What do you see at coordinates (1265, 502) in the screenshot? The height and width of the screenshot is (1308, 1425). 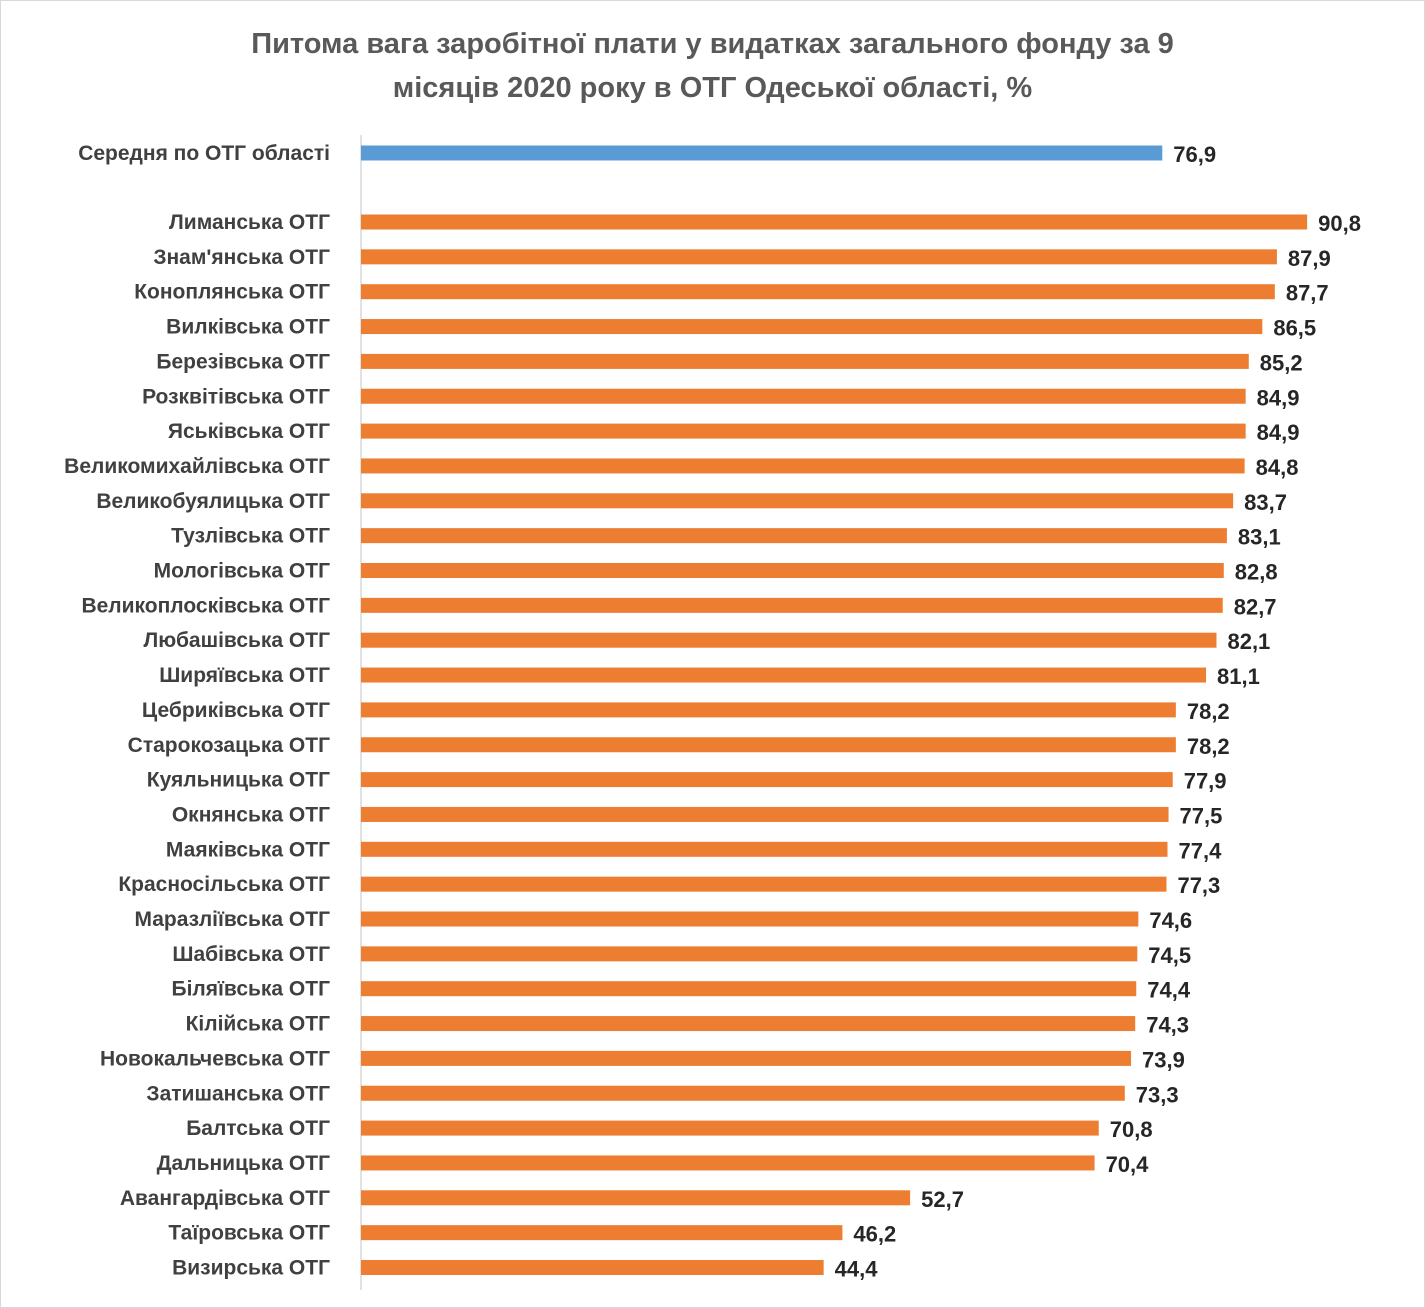 I see `data-label: 83,7` at bounding box center [1265, 502].